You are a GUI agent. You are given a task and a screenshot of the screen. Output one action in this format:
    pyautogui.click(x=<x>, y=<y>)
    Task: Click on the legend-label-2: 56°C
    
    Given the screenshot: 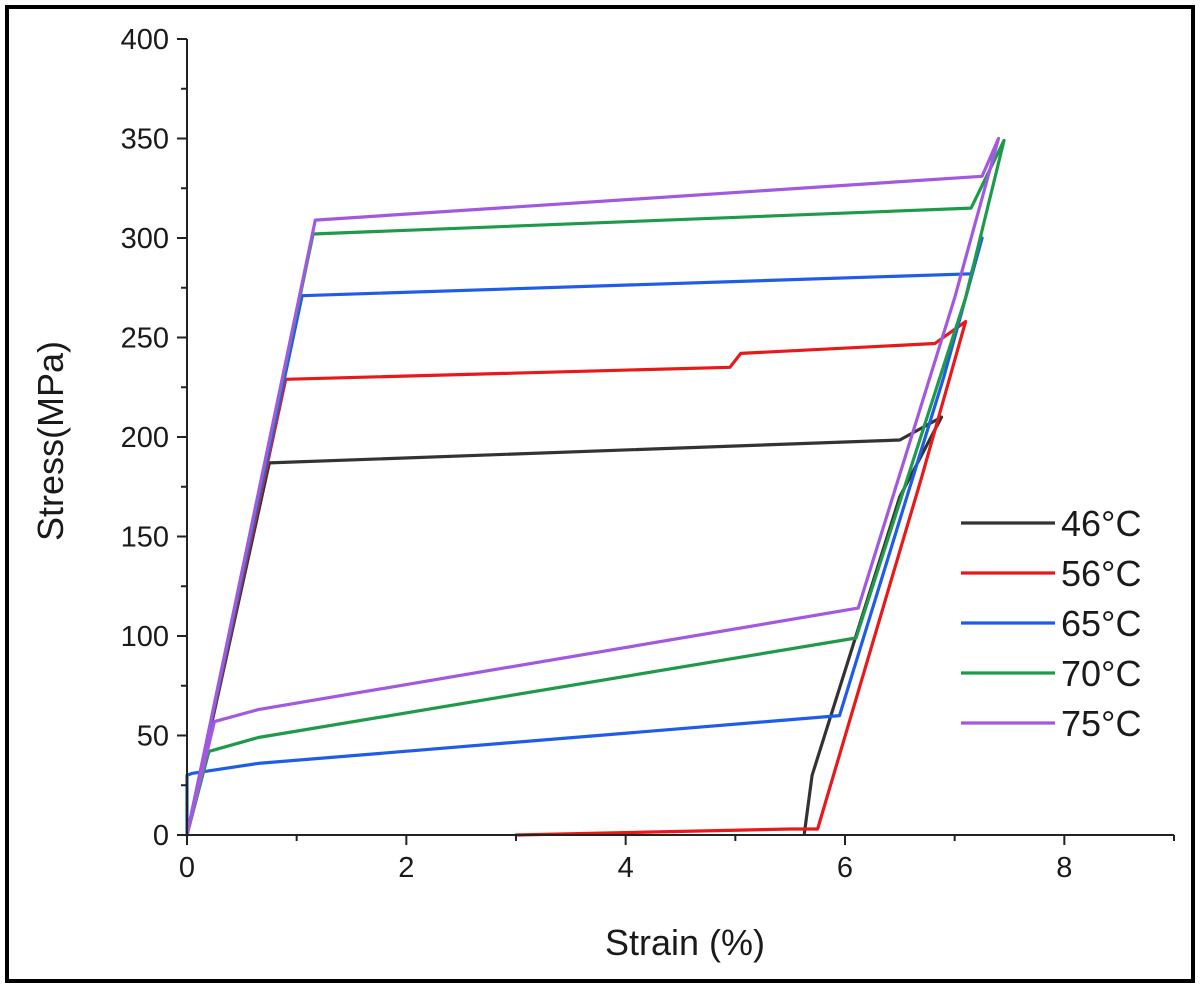 What is the action you would take?
    pyautogui.click(x=1101, y=573)
    